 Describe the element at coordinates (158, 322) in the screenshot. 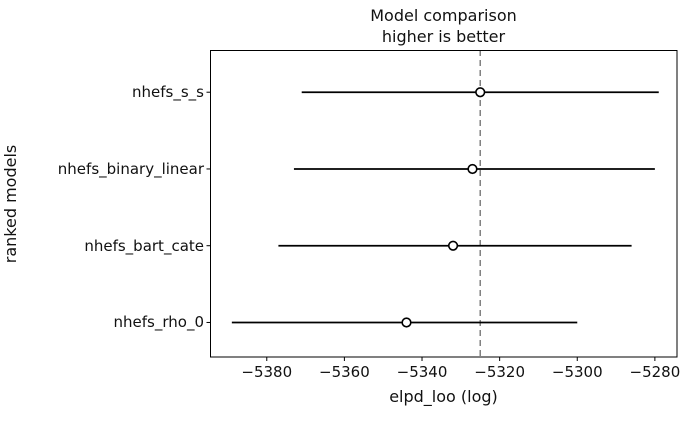

I see `y-tick-model-label: nhefs_rho_0` at that location.